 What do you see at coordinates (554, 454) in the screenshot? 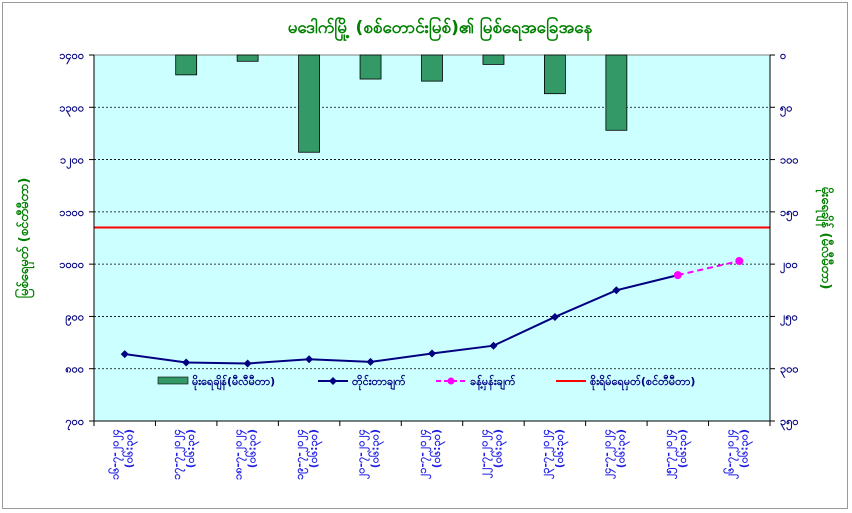
I see `x-tick-label: ၂၃-၇-၂၀၂၄(၀၆:၃၀)` at bounding box center [554, 454].